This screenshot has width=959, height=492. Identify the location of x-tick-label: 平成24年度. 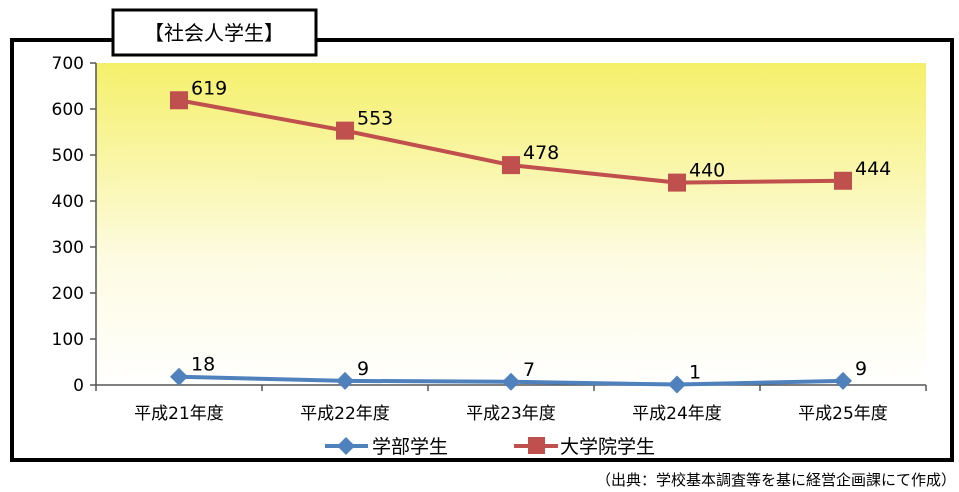
(677, 414).